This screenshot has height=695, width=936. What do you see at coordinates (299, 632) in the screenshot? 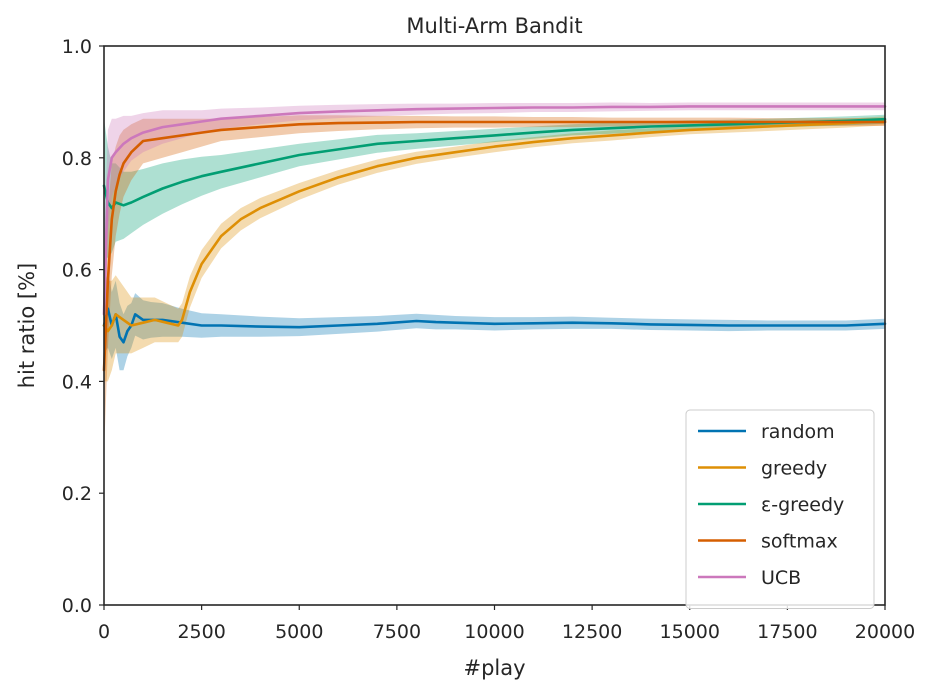
I see `x-tick-label: 5000` at bounding box center [299, 632].